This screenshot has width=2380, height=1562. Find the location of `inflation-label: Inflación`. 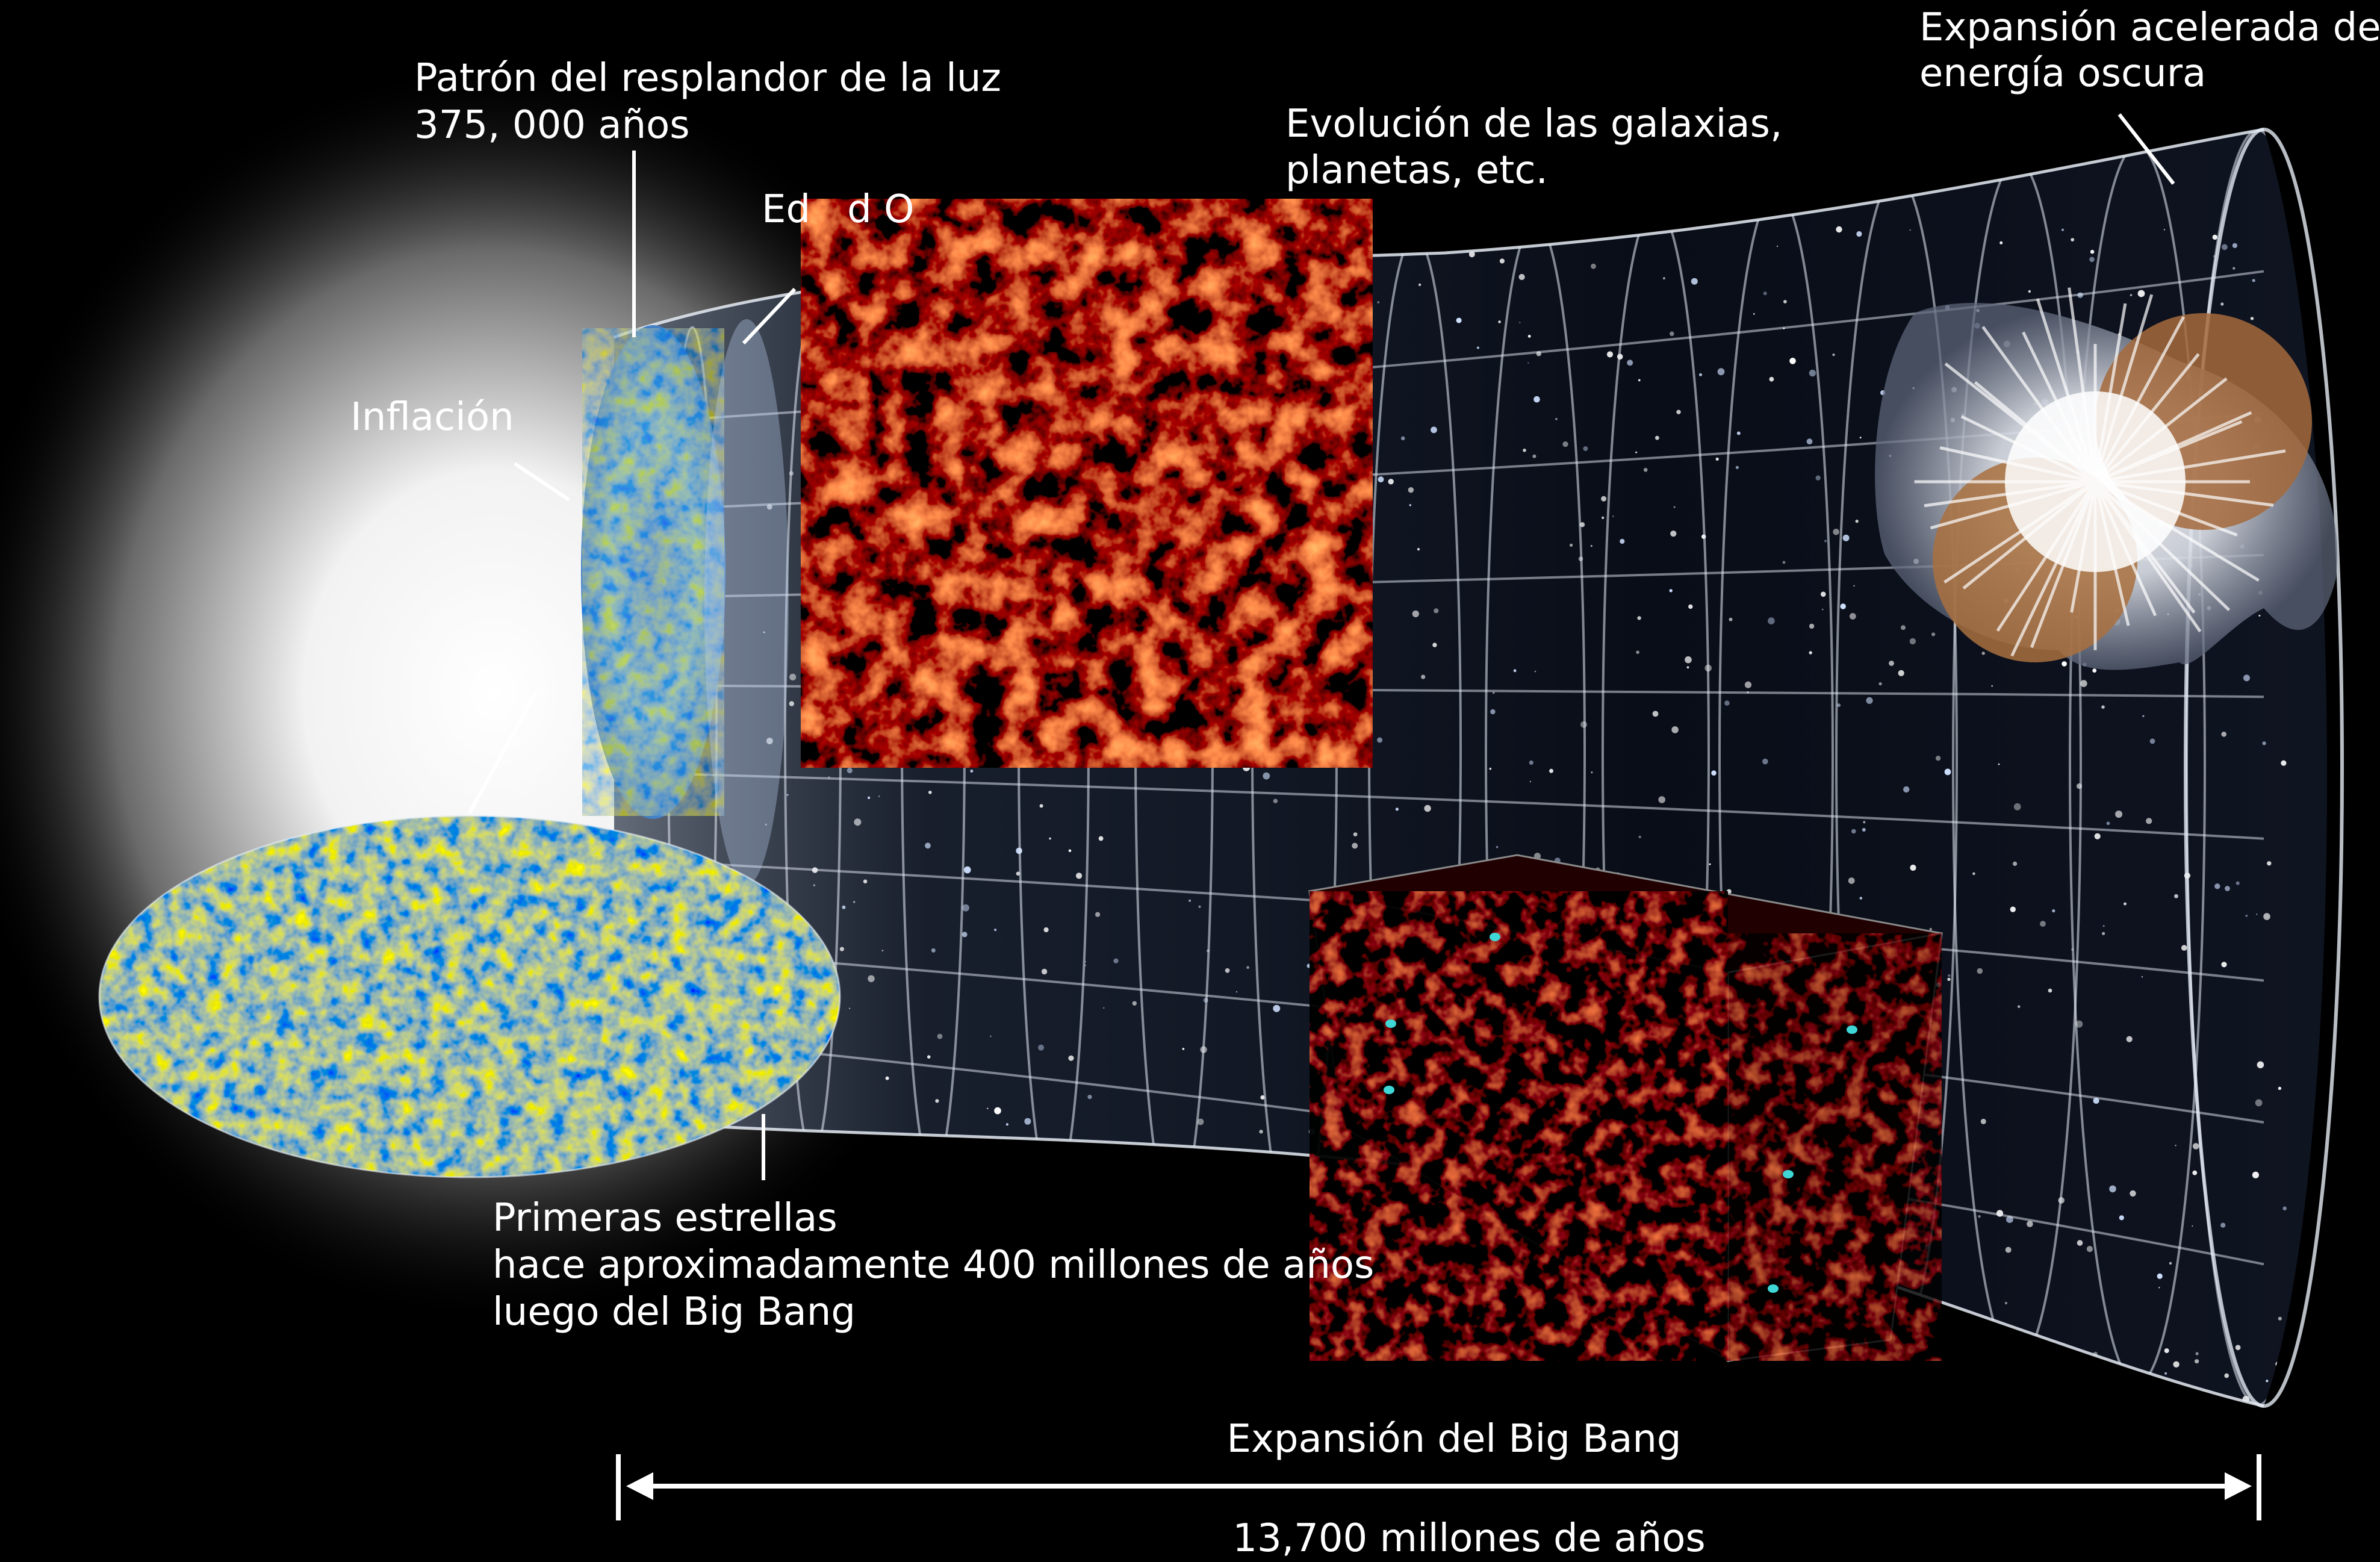

inflation-label: Inflación is located at coordinates (432, 418).